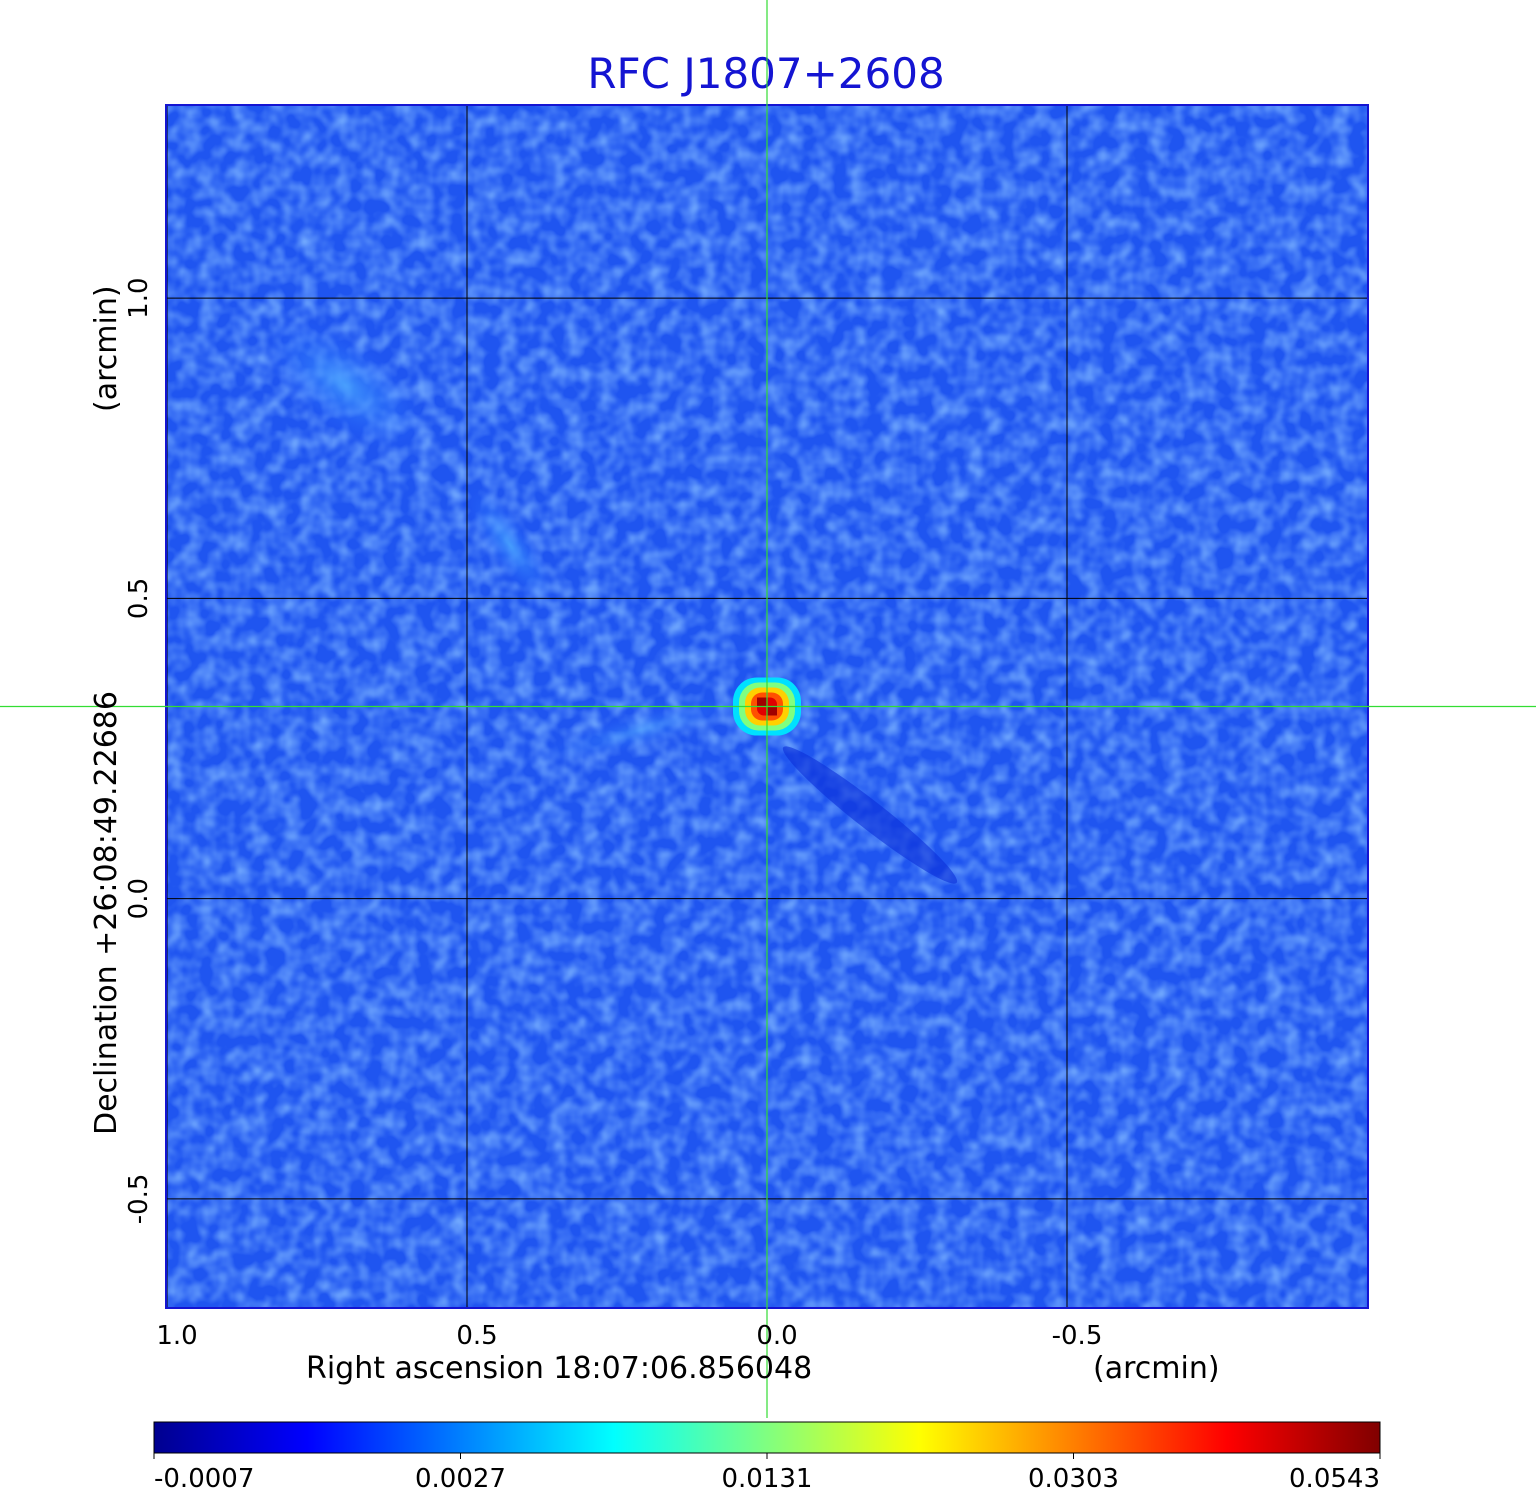 The width and height of the screenshot is (1536, 1511). I want to click on y-axis-label: Declination +26:08:49.22686, so click(106, 913).